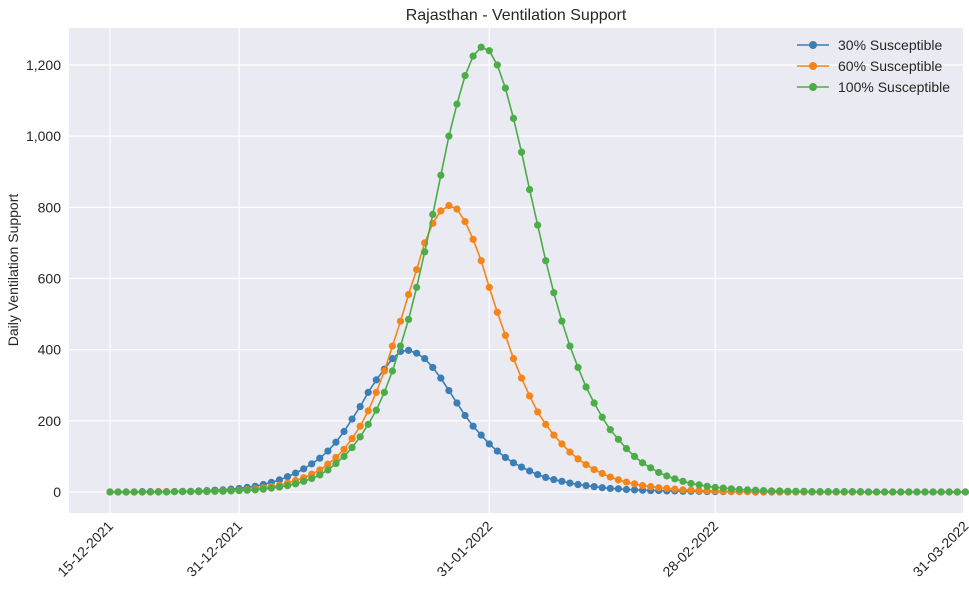 Image resolution: width=969 pixels, height=591 pixels. Describe the element at coordinates (50, 421) in the screenshot. I see `y-tick-label: 200` at that location.